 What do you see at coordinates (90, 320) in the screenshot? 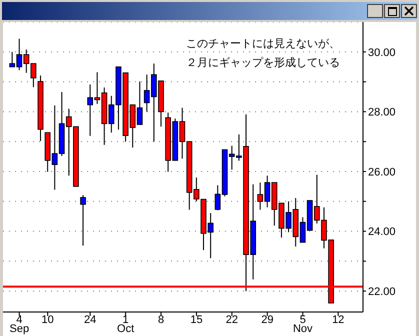
I see `x-tick-label: 24` at bounding box center [90, 320].